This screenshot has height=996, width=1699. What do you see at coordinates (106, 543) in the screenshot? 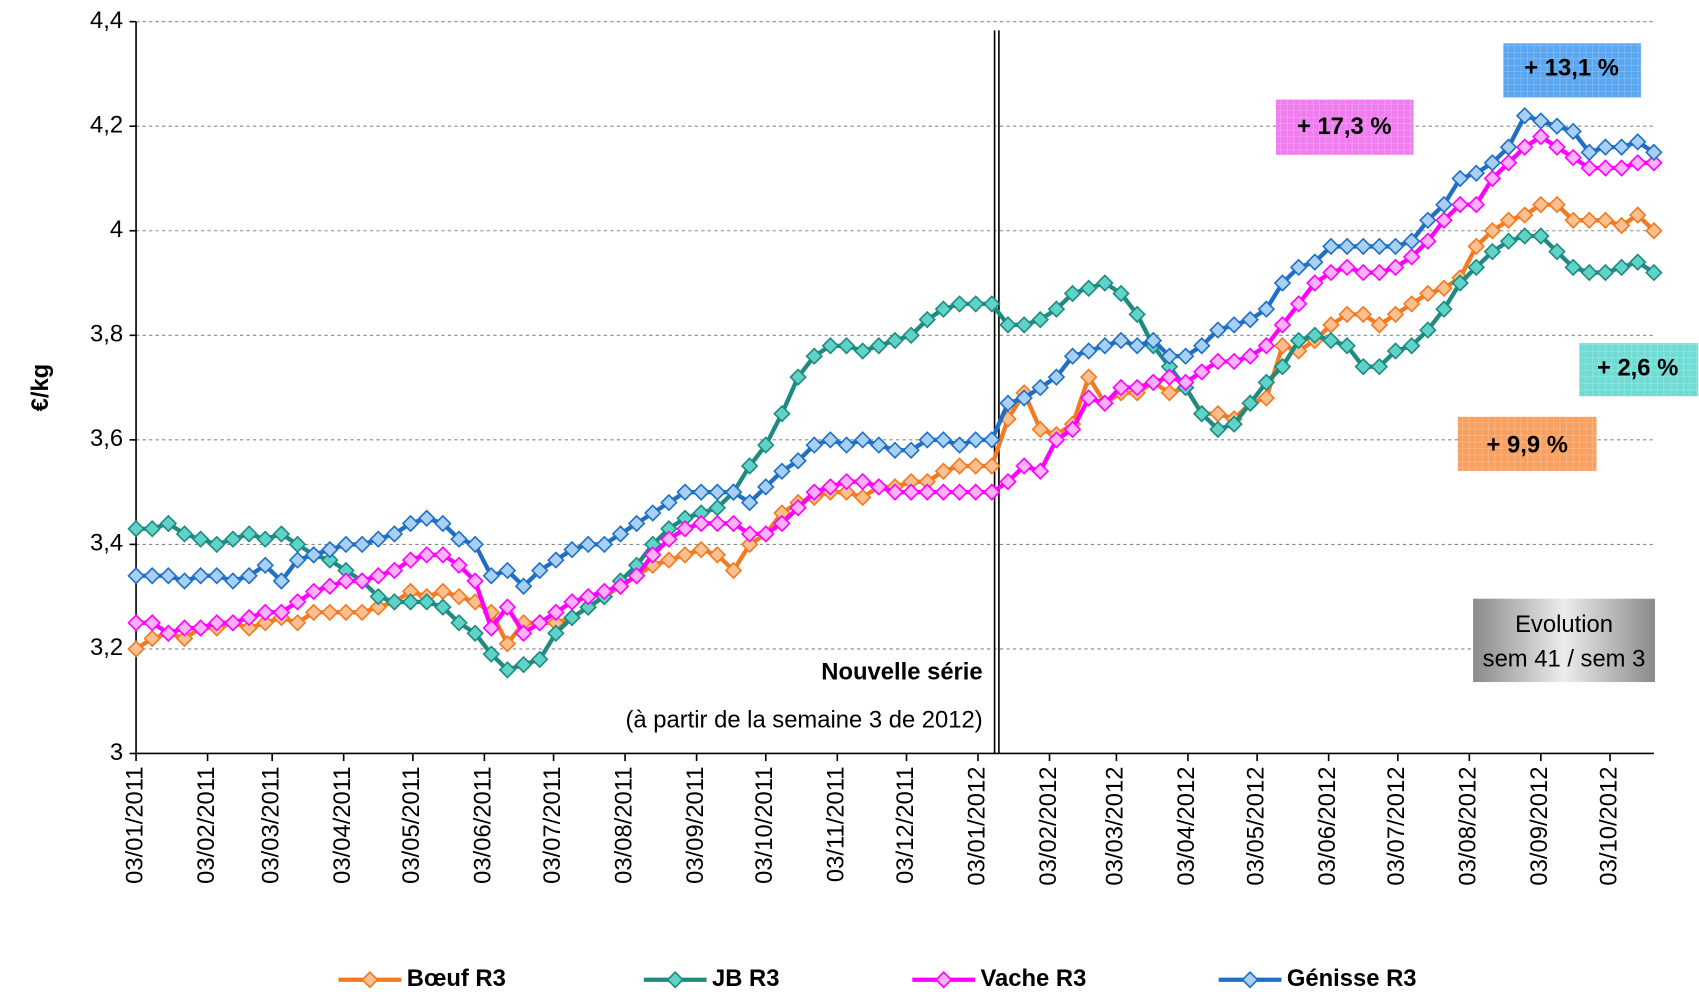
I see `y-tick-label: 3,4` at bounding box center [106, 543].